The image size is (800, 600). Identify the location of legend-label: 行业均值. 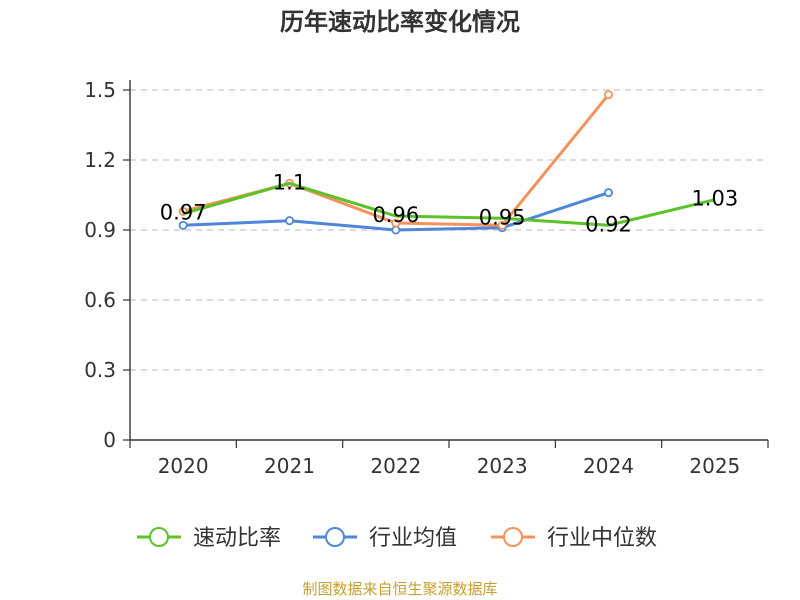
(413, 538).